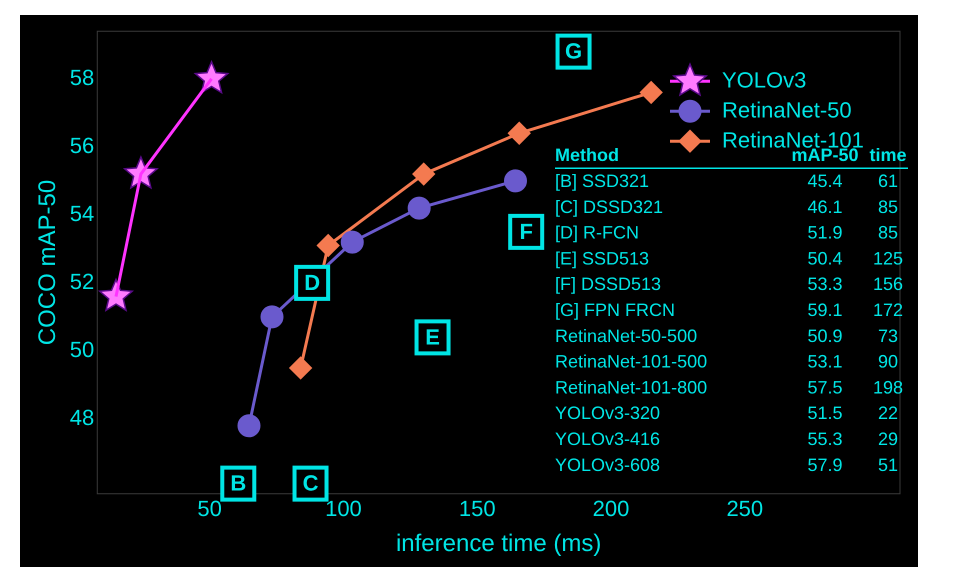 The height and width of the screenshot is (569, 974). I want to click on annotation: 53.1, so click(825, 362).